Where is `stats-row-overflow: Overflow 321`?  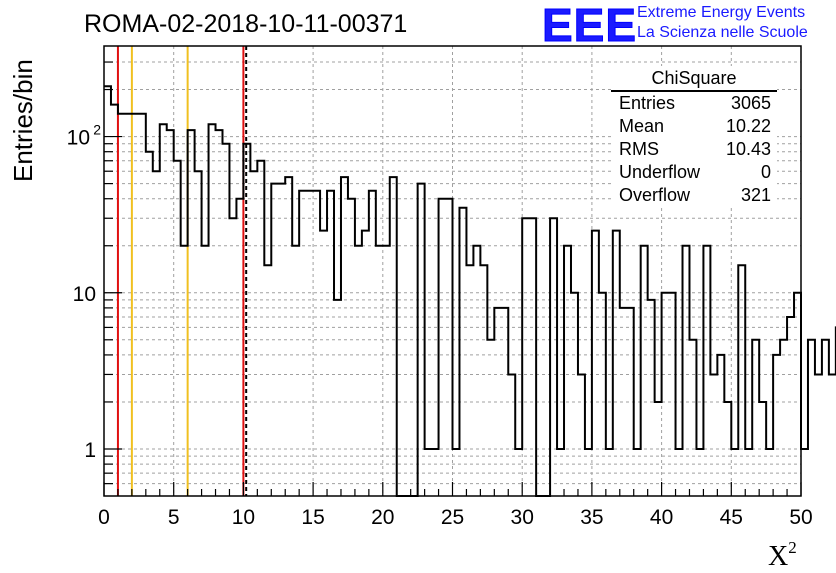
stats-row-overflow: Overflow 321 is located at coordinates (695, 196).